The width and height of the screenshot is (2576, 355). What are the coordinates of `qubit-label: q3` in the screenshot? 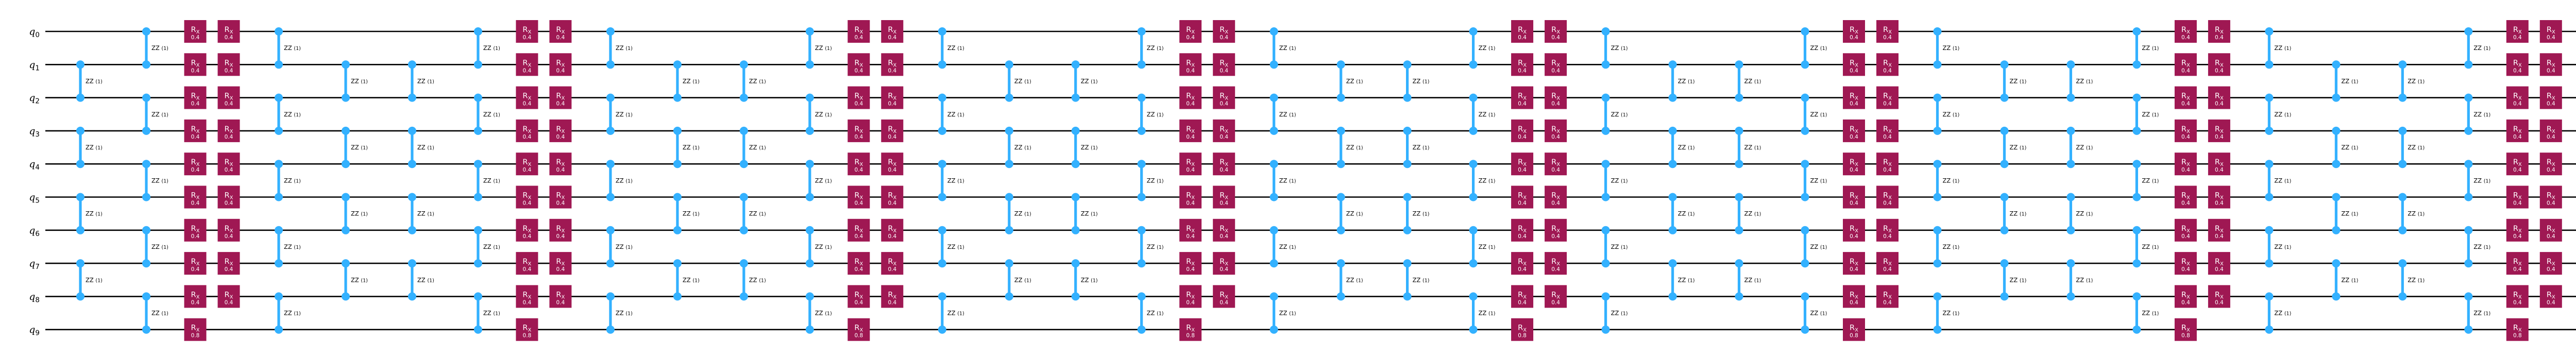 It's located at (35, 132).